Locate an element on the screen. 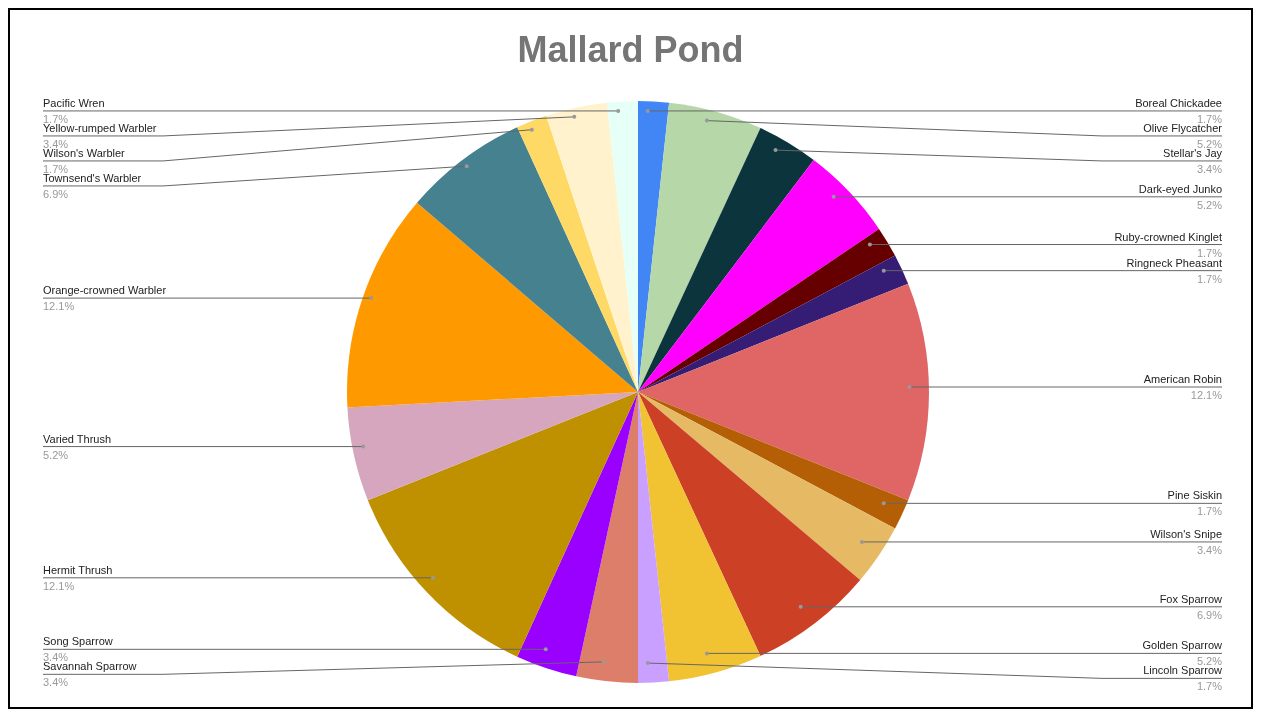  slice-label: Pine Siskin is located at coordinates (1194, 495).